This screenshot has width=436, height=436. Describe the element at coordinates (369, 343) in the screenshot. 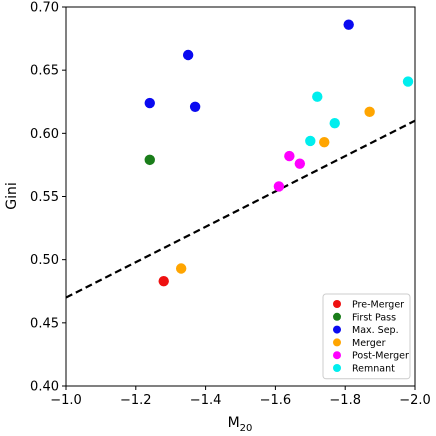

I see `legend-label-merger: Merger` at that location.